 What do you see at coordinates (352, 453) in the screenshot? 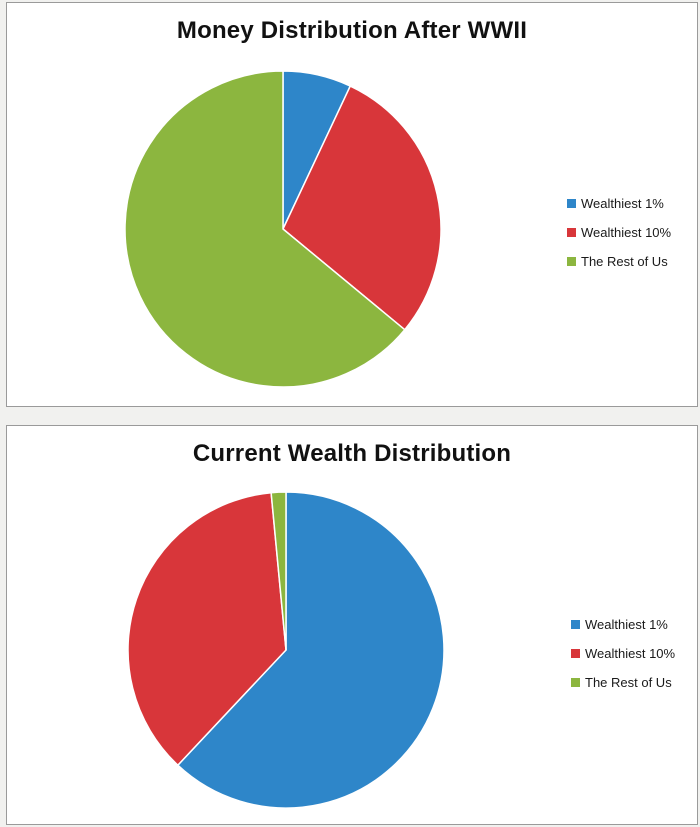
I see `chart-title: Current Wealth Distribution` at bounding box center [352, 453].